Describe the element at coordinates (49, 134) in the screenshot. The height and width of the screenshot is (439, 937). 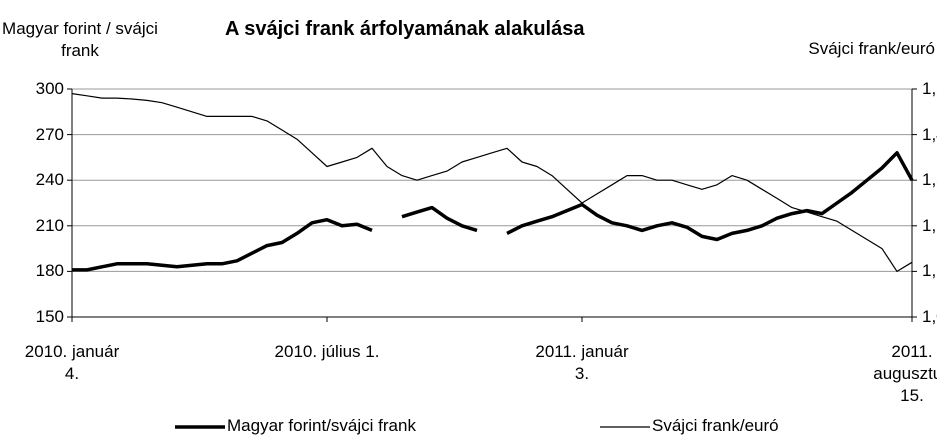
I see `y-tick-label: 270` at that location.